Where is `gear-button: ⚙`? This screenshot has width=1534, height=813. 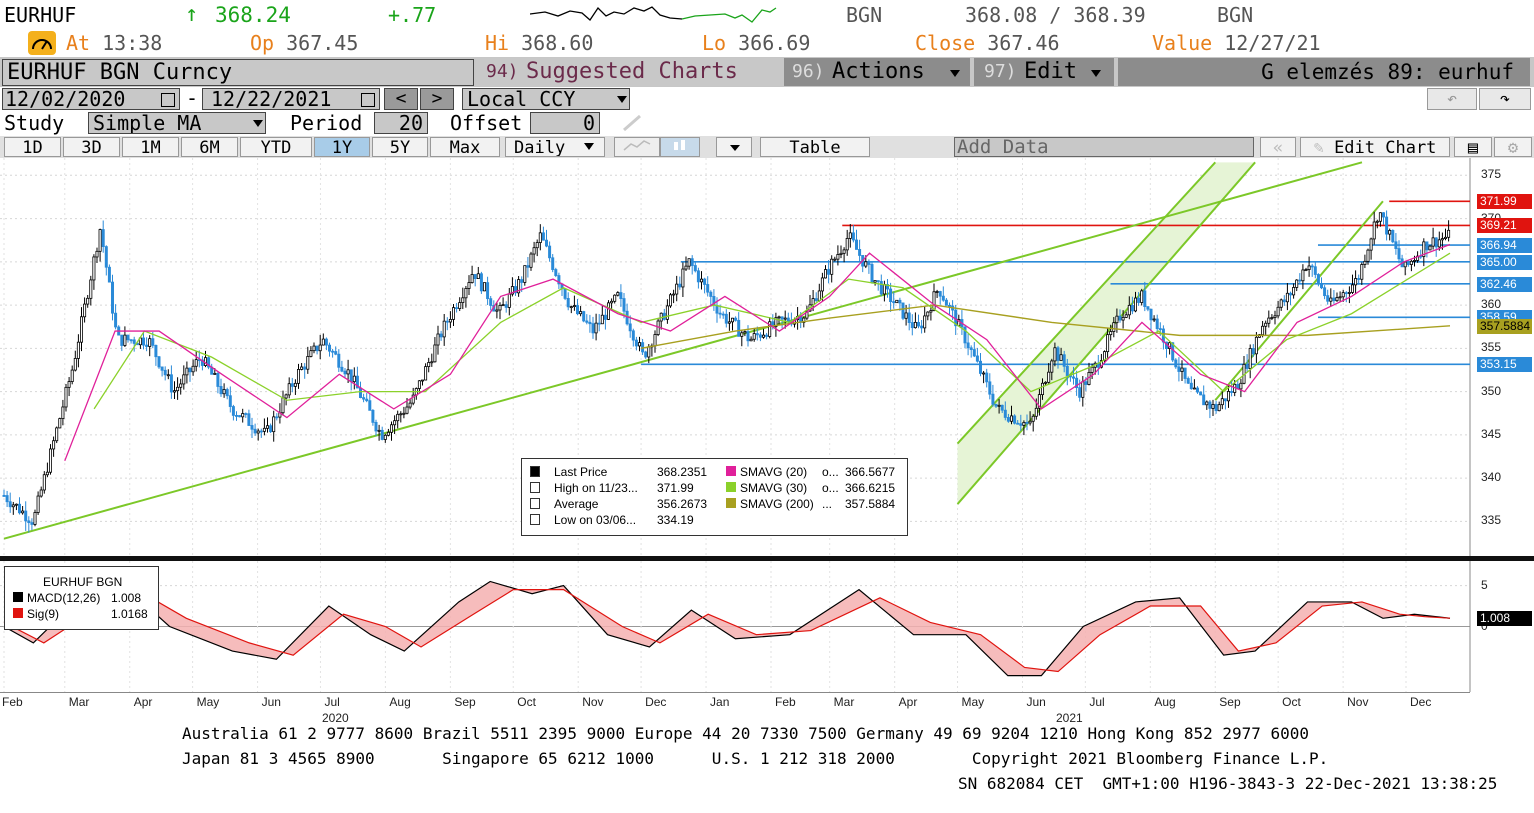
gear-button: ⚙ is located at coordinates (1513, 147).